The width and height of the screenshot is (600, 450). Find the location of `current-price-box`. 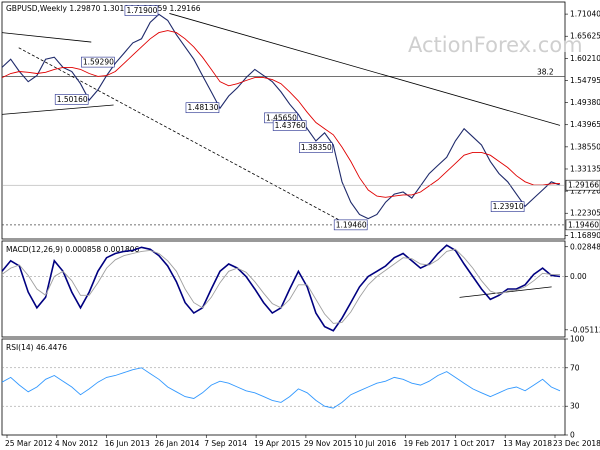

current-price-box is located at coordinates (582, 185).